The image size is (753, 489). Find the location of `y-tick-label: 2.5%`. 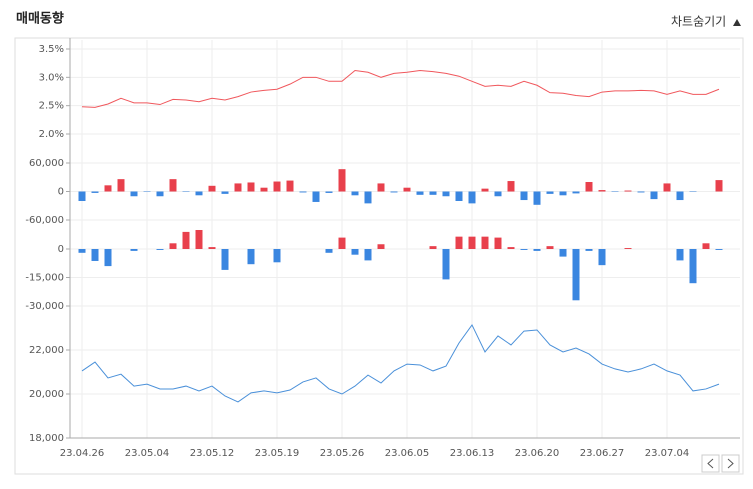

y-tick-label: 2.5% is located at coordinates (51, 106).